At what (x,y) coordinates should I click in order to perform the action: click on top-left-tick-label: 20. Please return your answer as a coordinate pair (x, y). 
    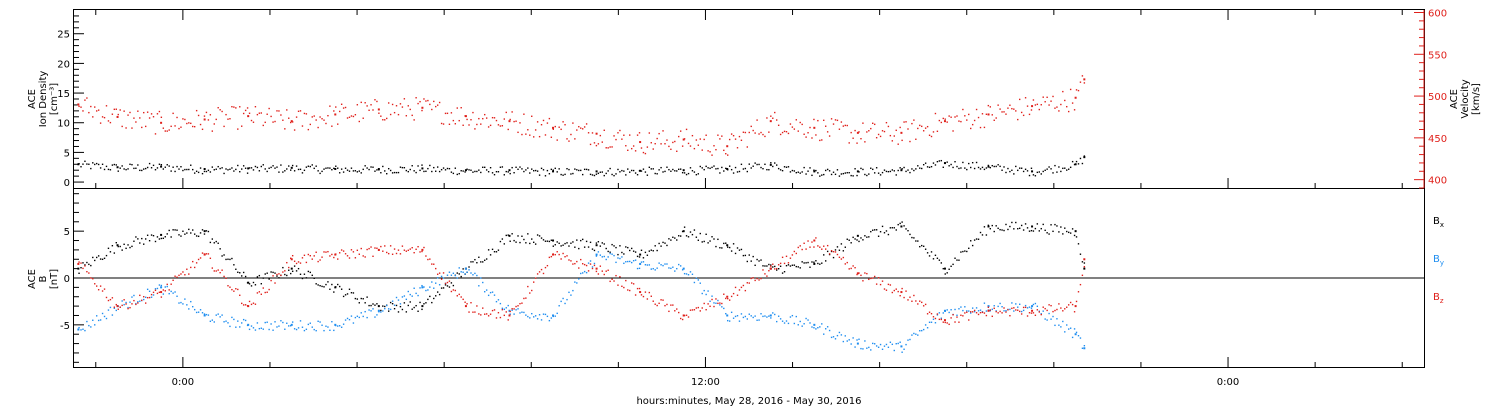
    Looking at the image, I should click on (63, 64).